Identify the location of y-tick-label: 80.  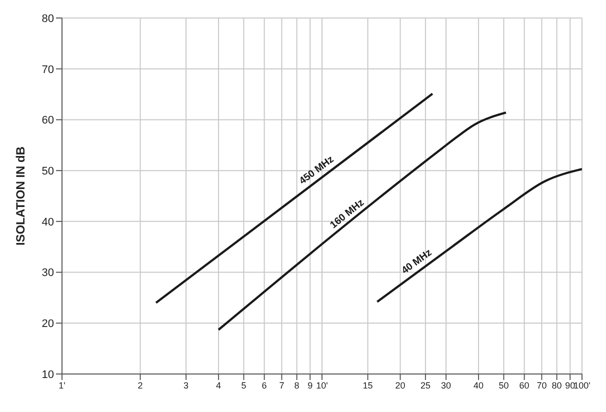
(48, 18).